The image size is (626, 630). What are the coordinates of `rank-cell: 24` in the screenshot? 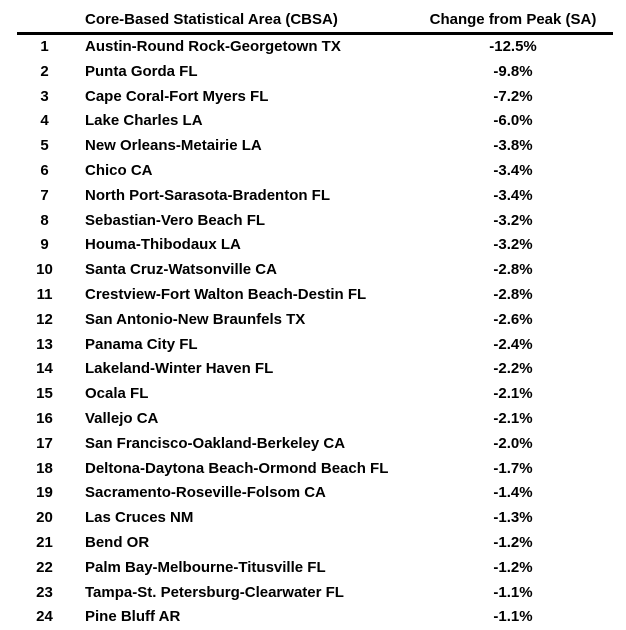 It's located at (44, 617).